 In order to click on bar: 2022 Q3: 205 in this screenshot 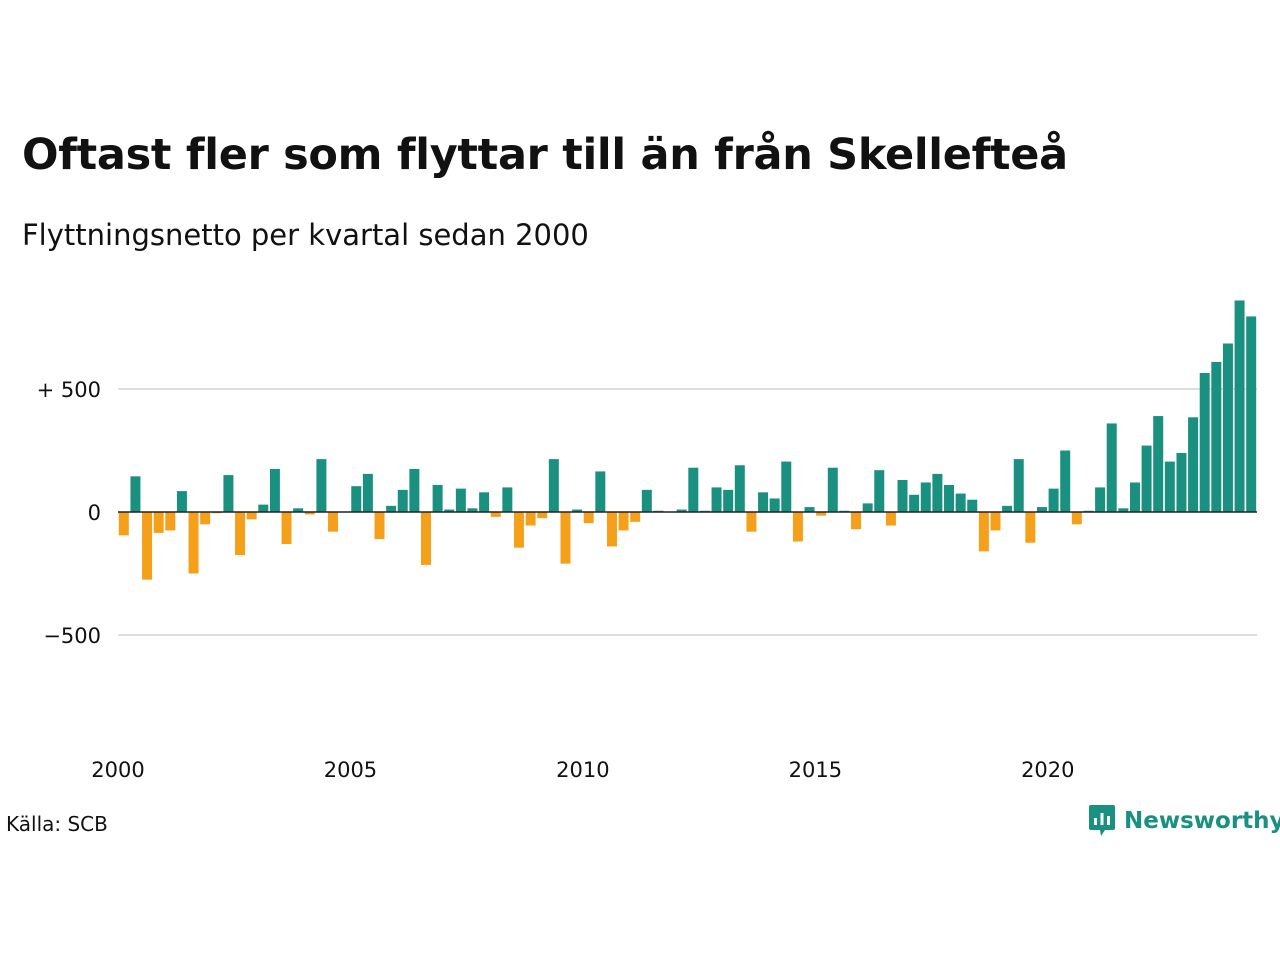, I will do `click(1169, 486)`.